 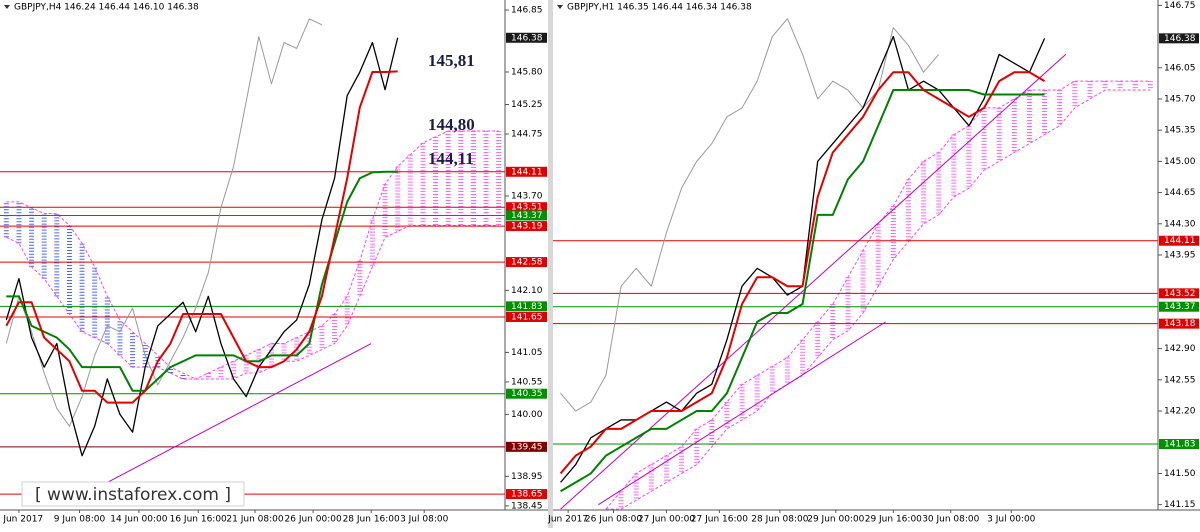 I want to click on x-tick-label: 21 Jun 08:00, so click(x=254, y=520).